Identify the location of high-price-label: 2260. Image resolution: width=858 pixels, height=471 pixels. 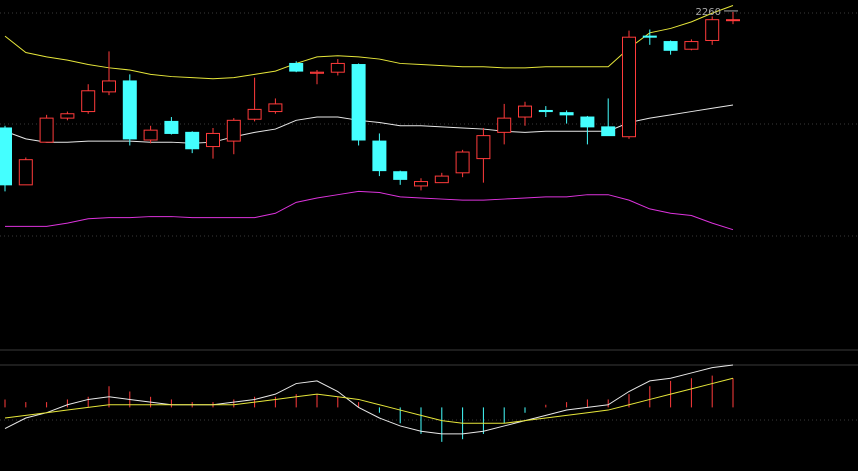
(708, 12).